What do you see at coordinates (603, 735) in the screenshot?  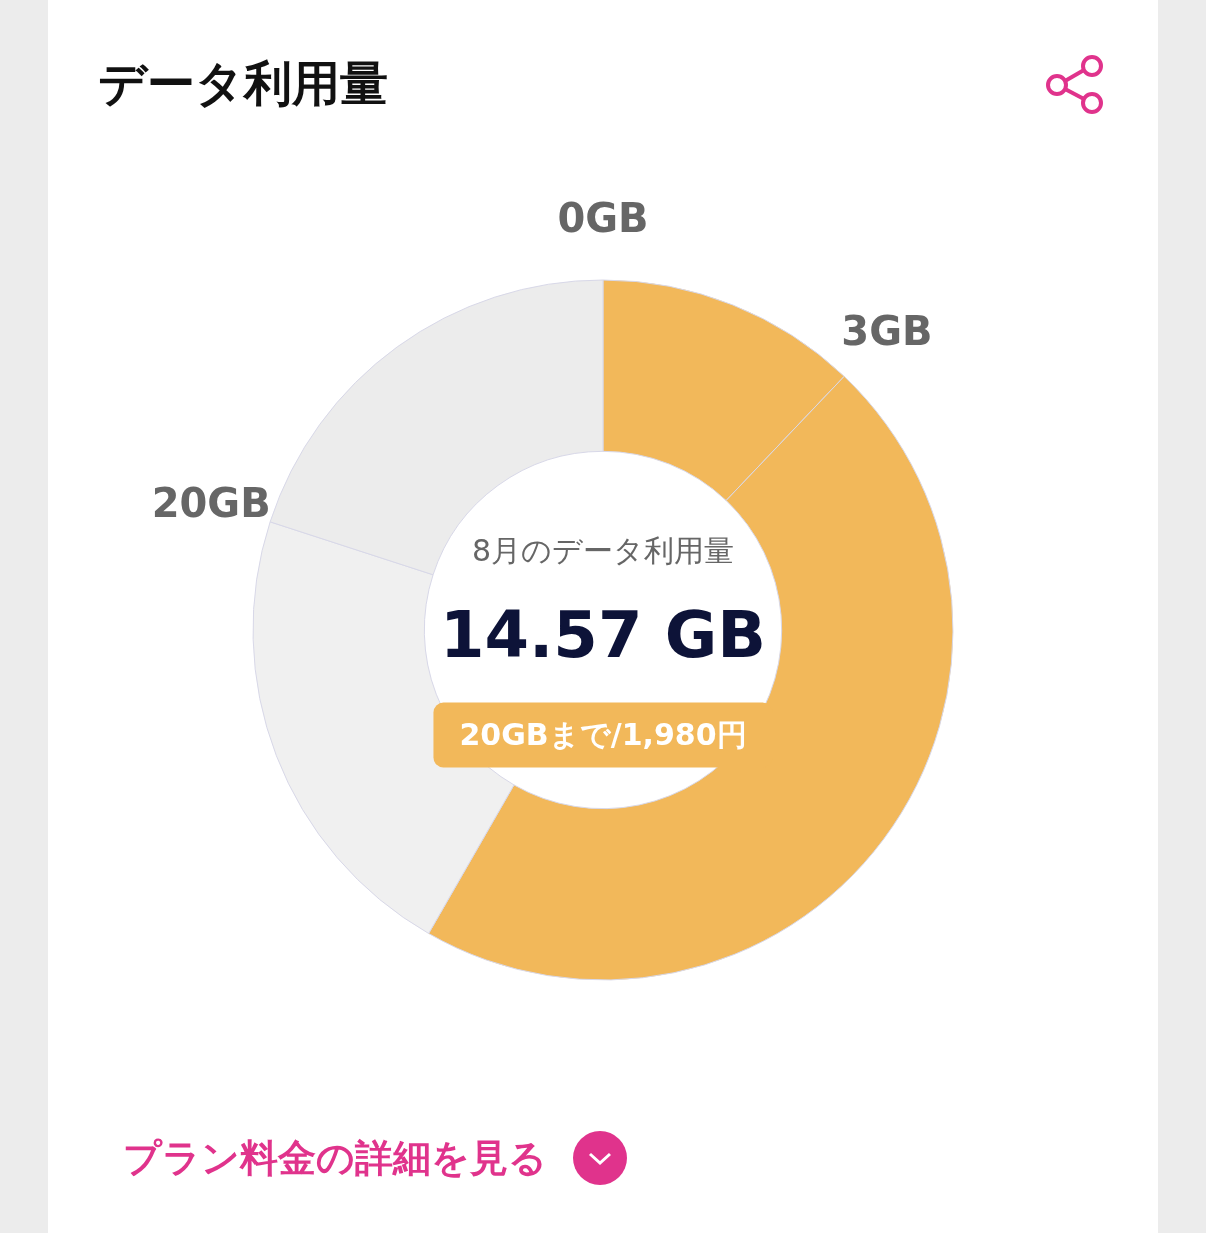 I see `text: 20GBまで/1,980円` at bounding box center [603, 735].